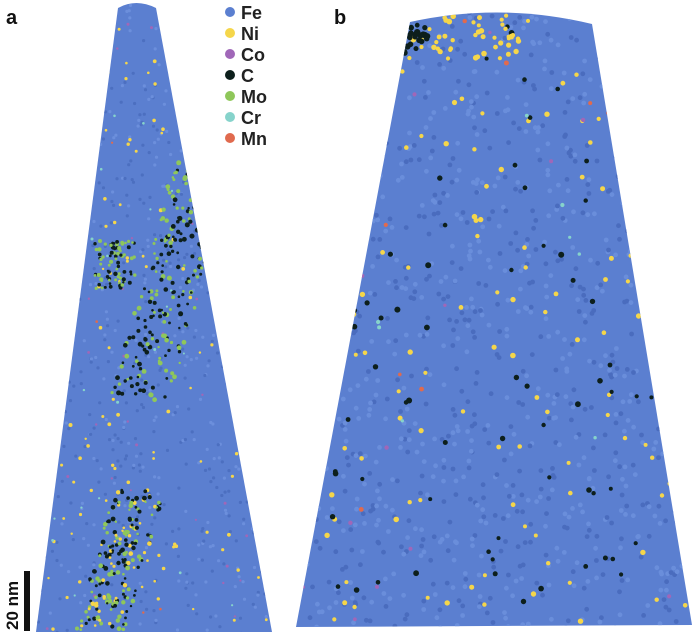 The height and width of the screenshot is (638, 693). I want to click on legend-label-mn: Mn, so click(254, 139).